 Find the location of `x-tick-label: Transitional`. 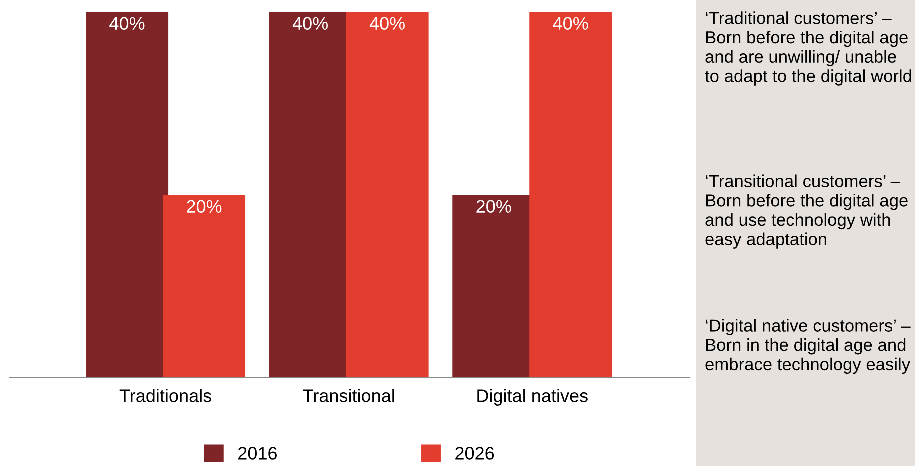

x-tick-label: Transitional is located at coordinates (348, 395).